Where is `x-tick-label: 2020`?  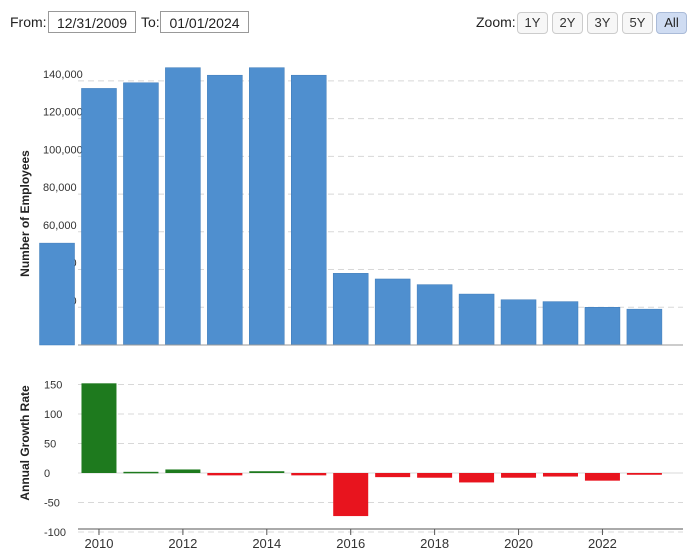 x-tick-label: 2020 is located at coordinates (518, 543).